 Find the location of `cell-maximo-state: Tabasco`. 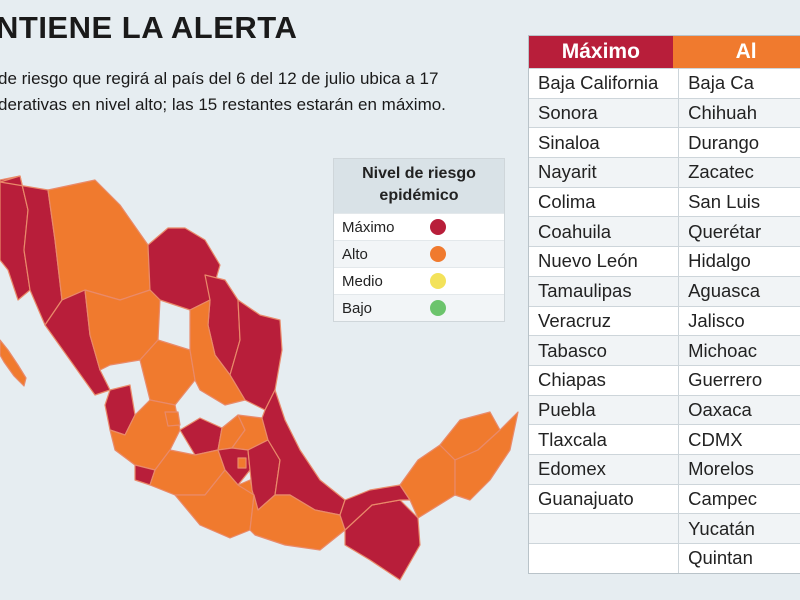

cell-maximo-state: Tabasco is located at coordinates (604, 350).